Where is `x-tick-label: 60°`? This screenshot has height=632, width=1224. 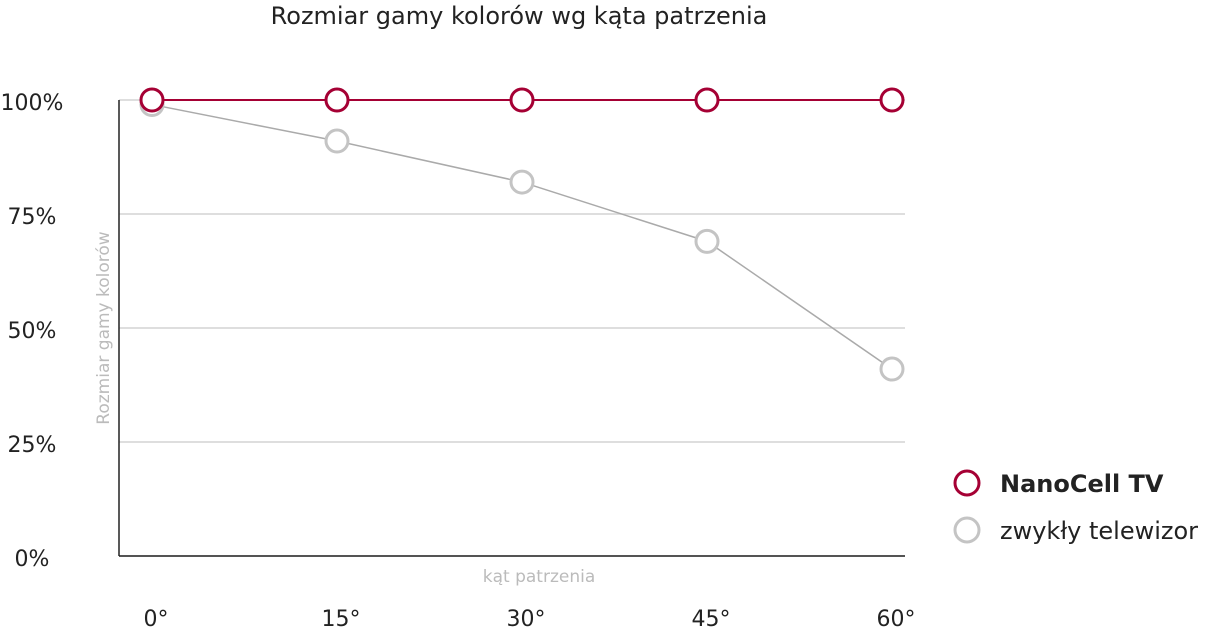
x-tick-label: 60° is located at coordinates (896, 619).